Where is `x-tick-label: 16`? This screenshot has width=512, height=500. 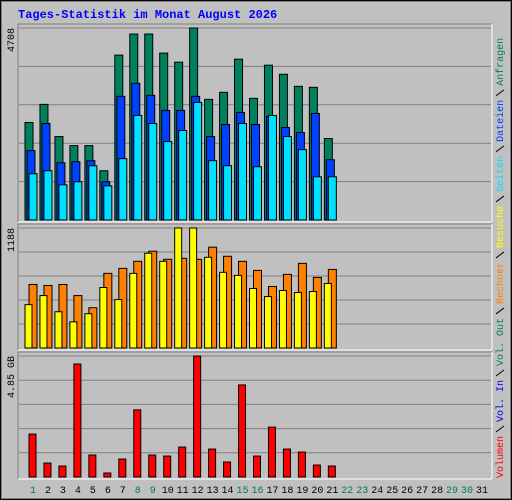
x-tick-label: 16 is located at coordinates (257, 491).